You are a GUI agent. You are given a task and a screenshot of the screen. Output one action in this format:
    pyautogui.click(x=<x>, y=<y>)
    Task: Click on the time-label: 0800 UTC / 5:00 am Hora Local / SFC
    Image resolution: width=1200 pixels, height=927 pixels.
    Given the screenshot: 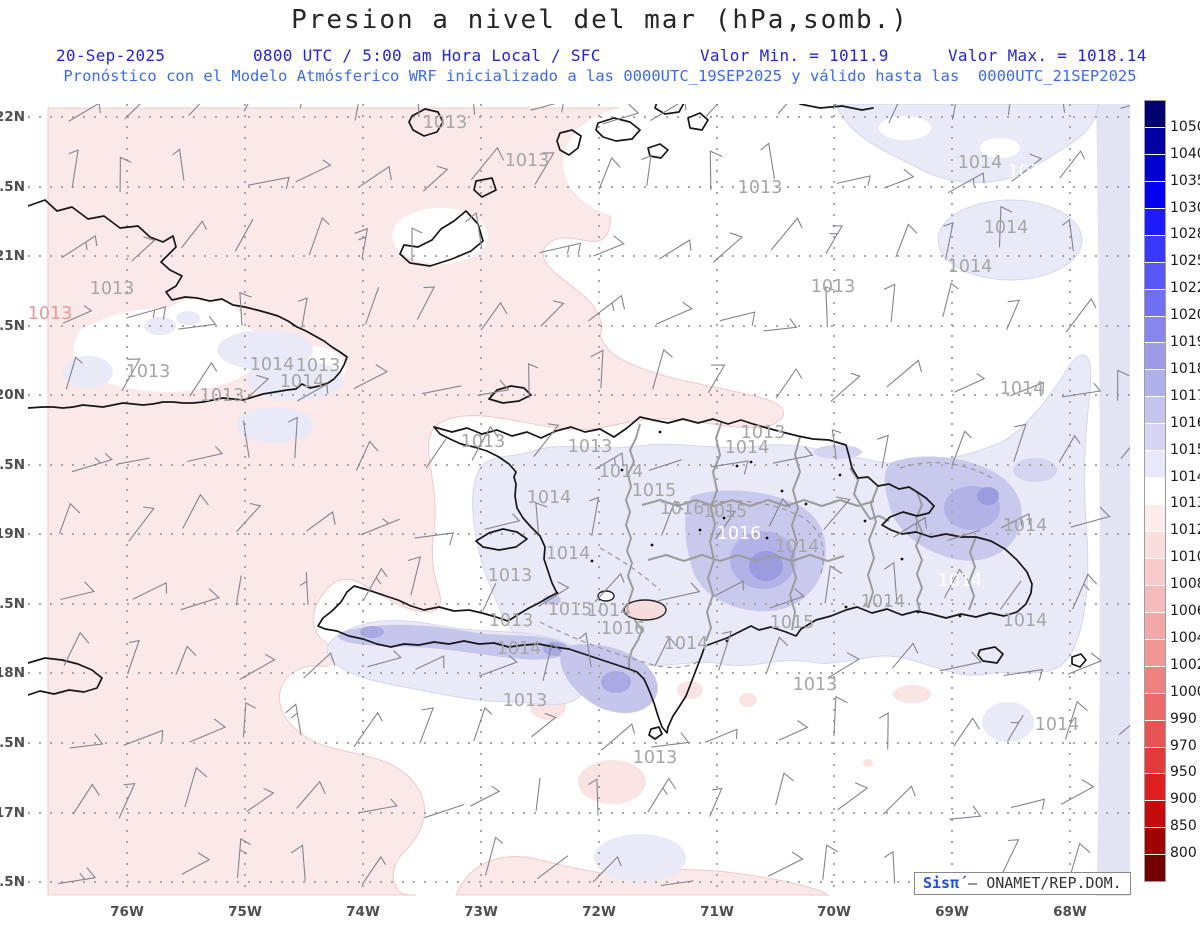 What is the action you would take?
    pyautogui.click(x=427, y=55)
    